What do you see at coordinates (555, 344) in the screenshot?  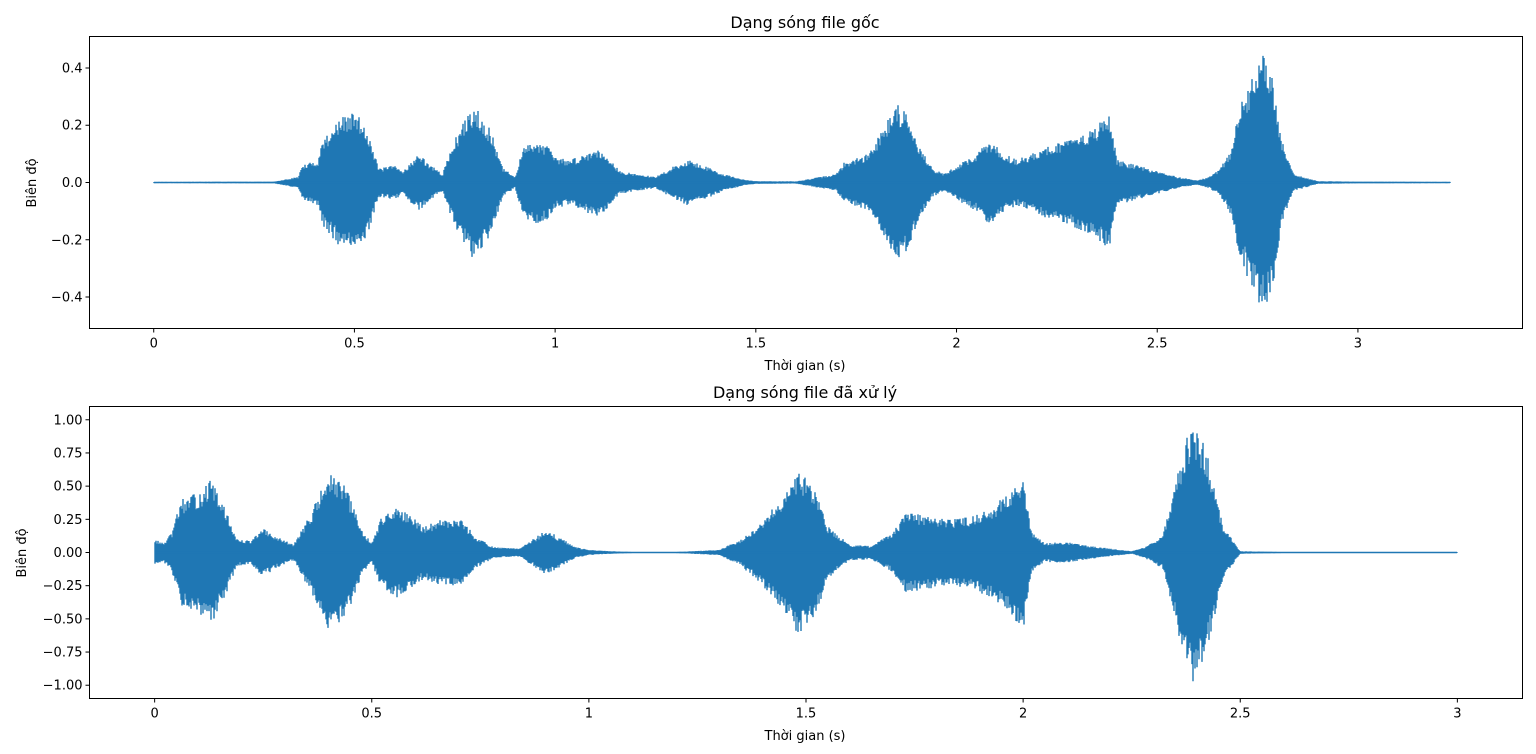 I see `chart-original-x-tick-label: 1` at bounding box center [555, 344].